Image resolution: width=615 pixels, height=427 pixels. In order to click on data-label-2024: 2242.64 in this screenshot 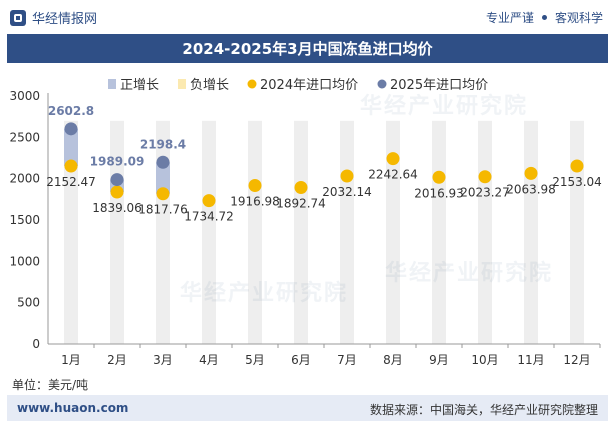, I will do `click(393, 175)`.